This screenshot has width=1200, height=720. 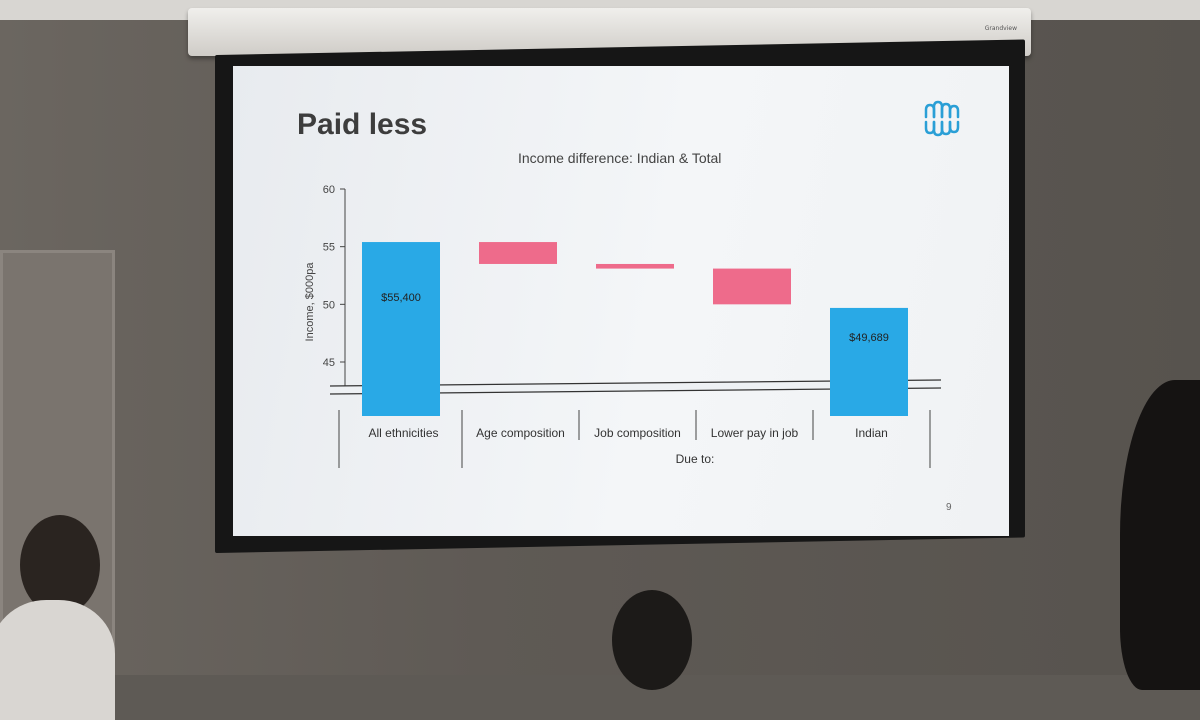 What do you see at coordinates (949, 507) in the screenshot?
I see `page-number: 9` at bounding box center [949, 507].